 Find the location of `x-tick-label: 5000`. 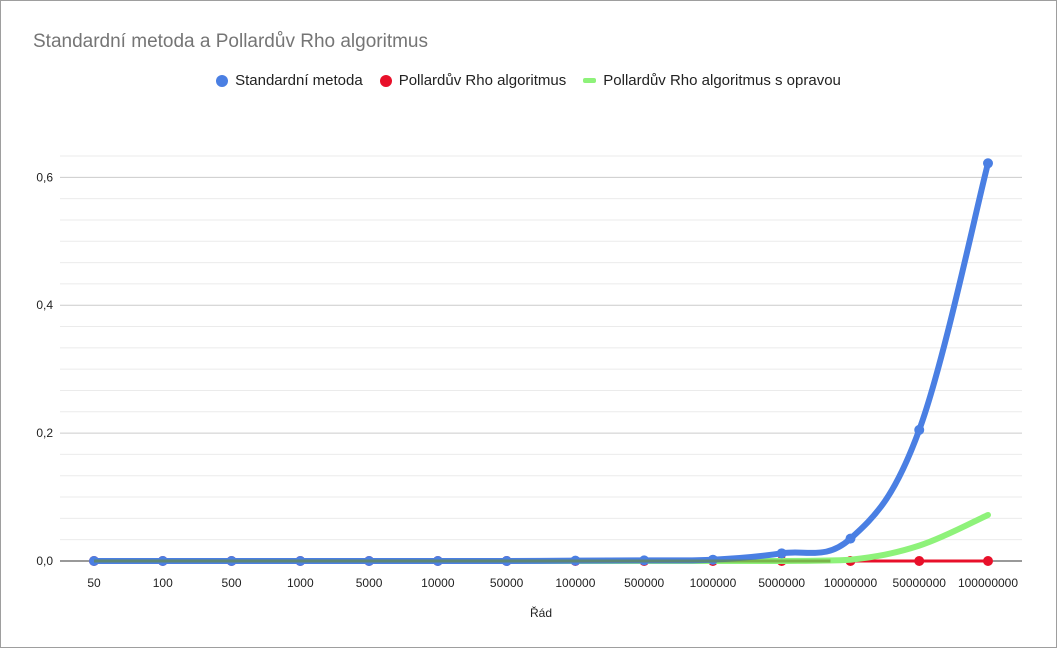

x-tick-label: 5000 is located at coordinates (369, 583).